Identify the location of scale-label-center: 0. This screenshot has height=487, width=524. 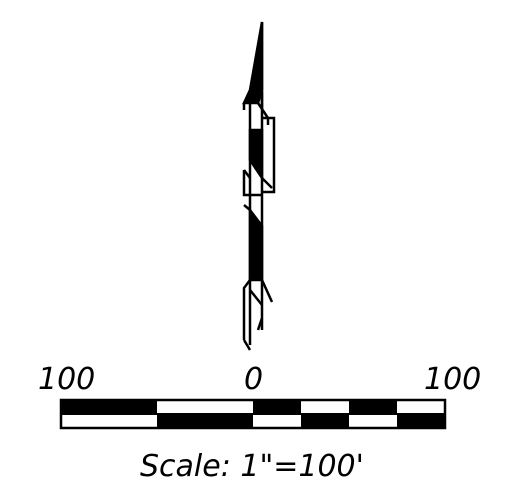
(253, 379).